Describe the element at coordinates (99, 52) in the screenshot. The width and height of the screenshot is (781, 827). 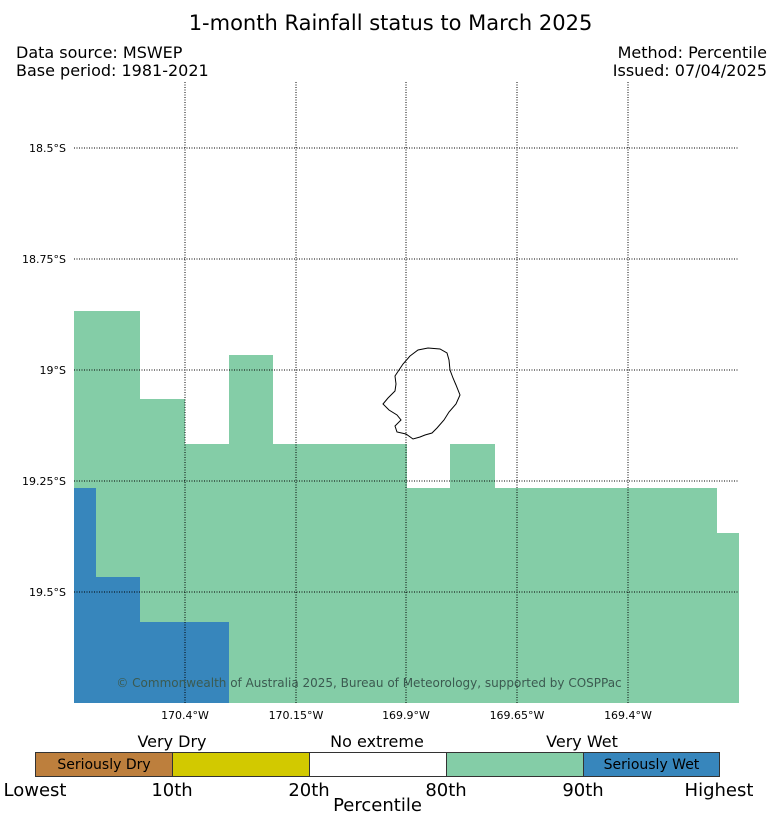
I see `data-source: Data source: MSWEP` at that location.